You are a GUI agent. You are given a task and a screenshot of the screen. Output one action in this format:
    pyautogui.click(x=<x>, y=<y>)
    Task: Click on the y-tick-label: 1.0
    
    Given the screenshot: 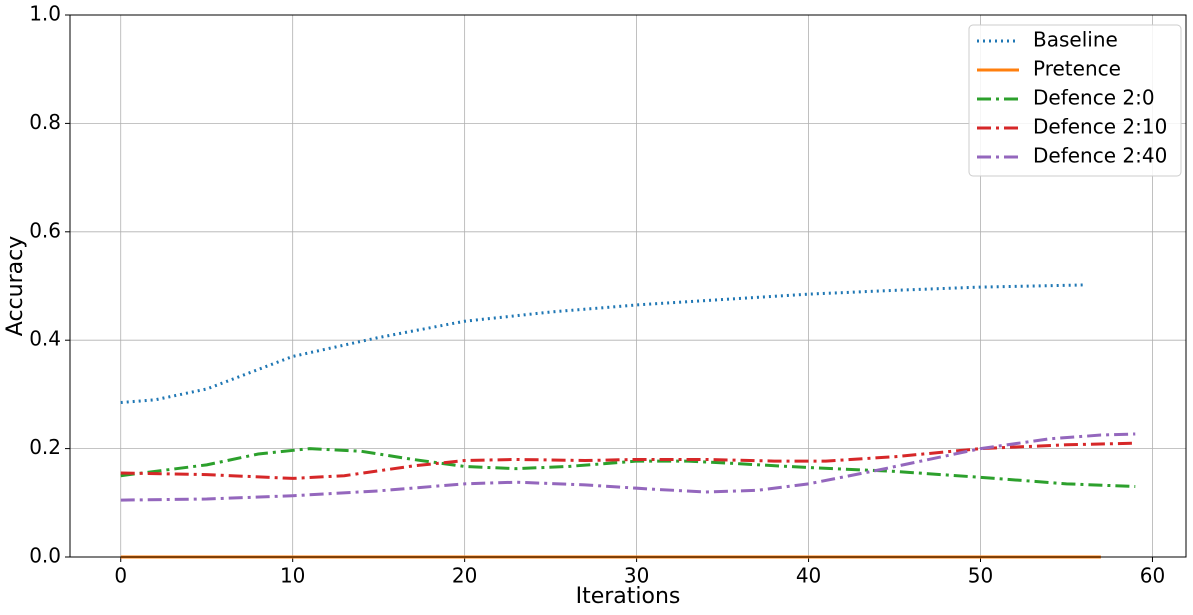 What is the action you would take?
    pyautogui.click(x=45, y=14)
    